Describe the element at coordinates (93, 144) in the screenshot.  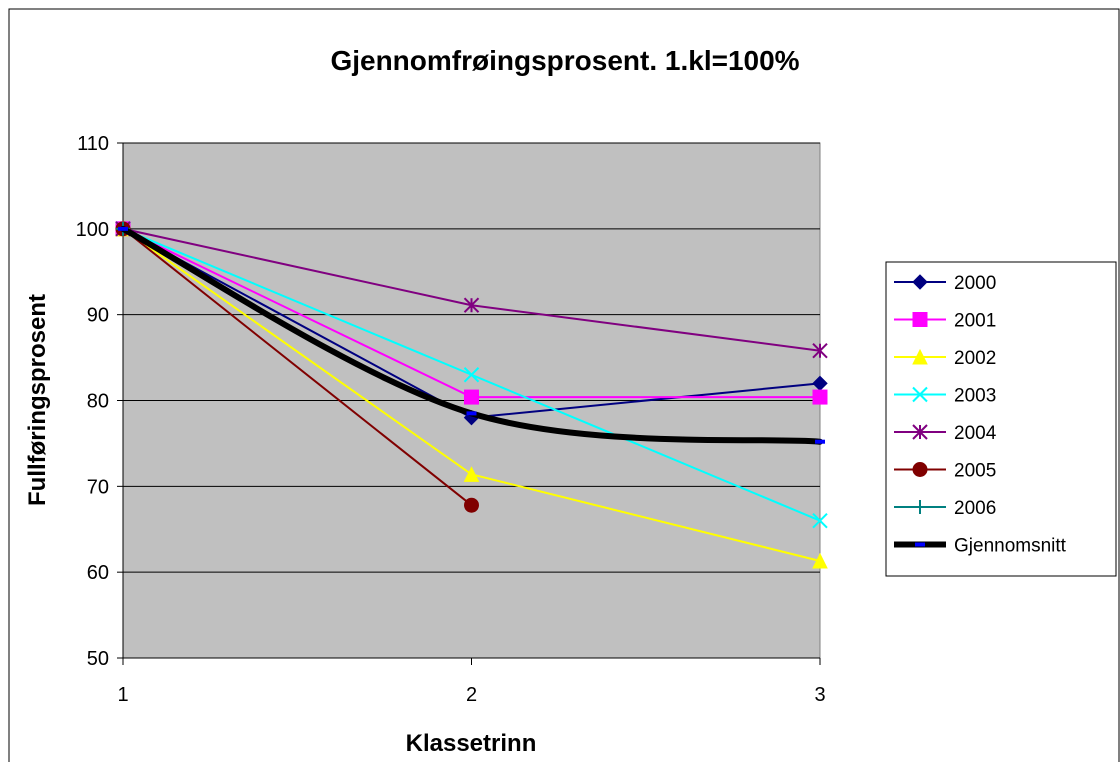
I see `y-tick-label: 110` at that location.